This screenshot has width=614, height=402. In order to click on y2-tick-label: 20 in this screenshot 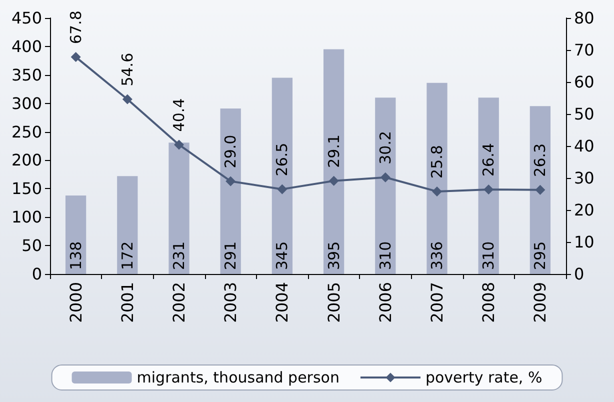, I will do `click(584, 210)`.